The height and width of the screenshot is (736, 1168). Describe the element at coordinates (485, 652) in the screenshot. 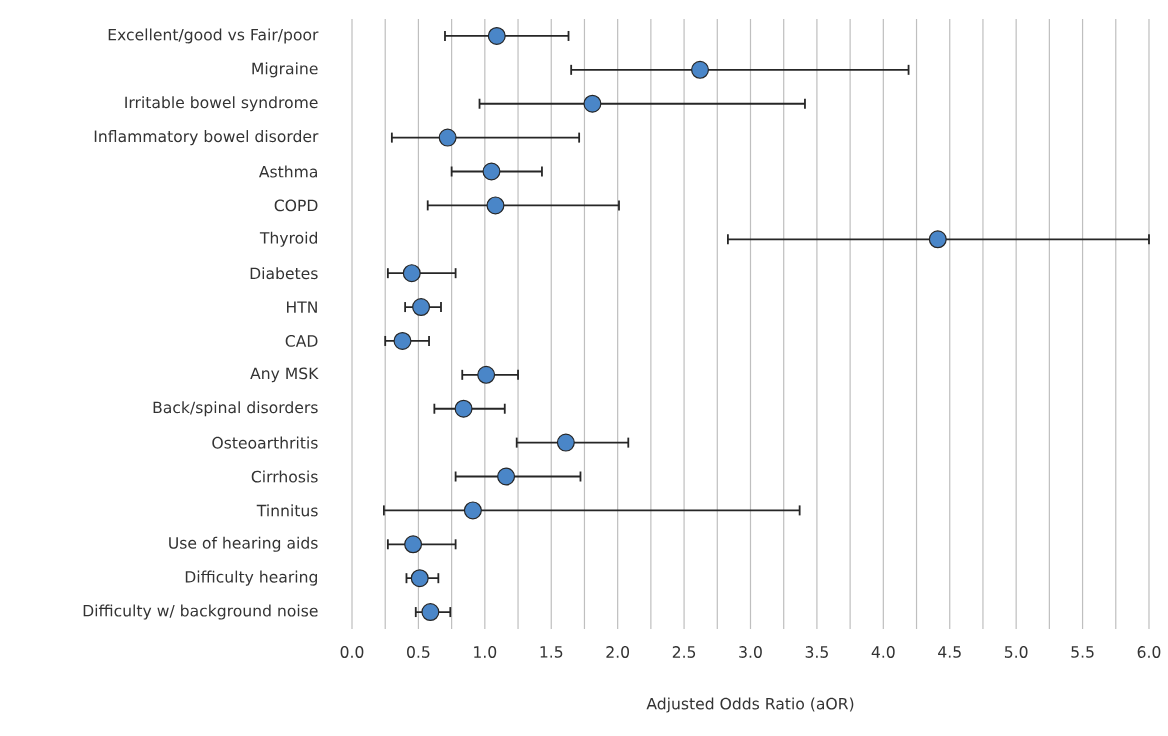

I see `x-tick-label: 1.0` at that location.